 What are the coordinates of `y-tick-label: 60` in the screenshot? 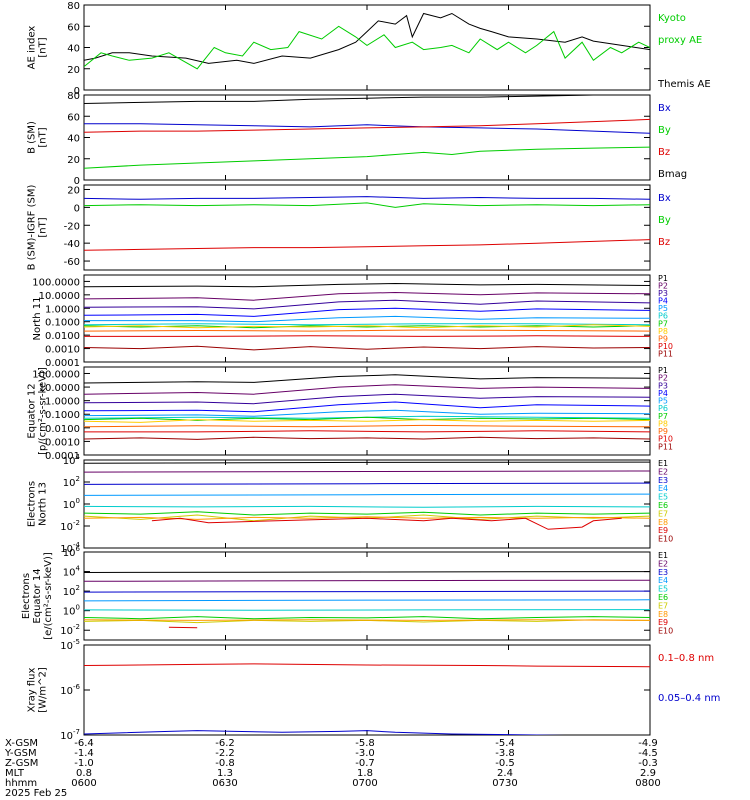 It's located at (73, 27).